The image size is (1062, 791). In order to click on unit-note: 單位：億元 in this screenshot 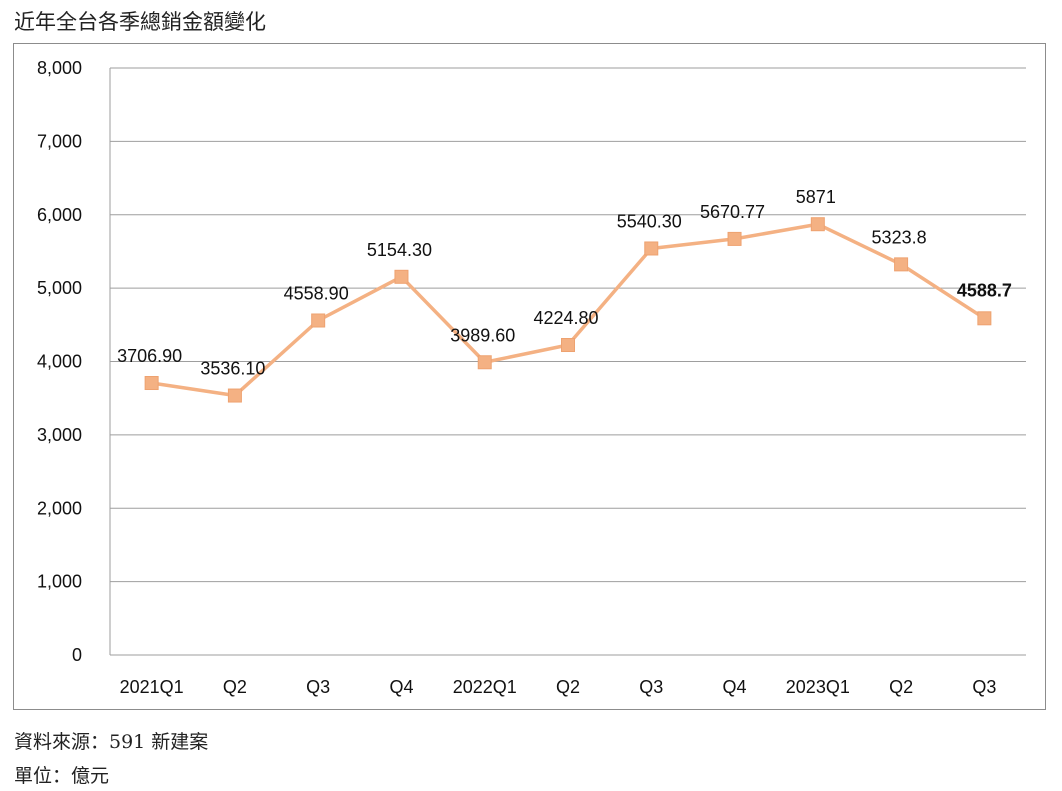, I will do `click(62, 776)`.